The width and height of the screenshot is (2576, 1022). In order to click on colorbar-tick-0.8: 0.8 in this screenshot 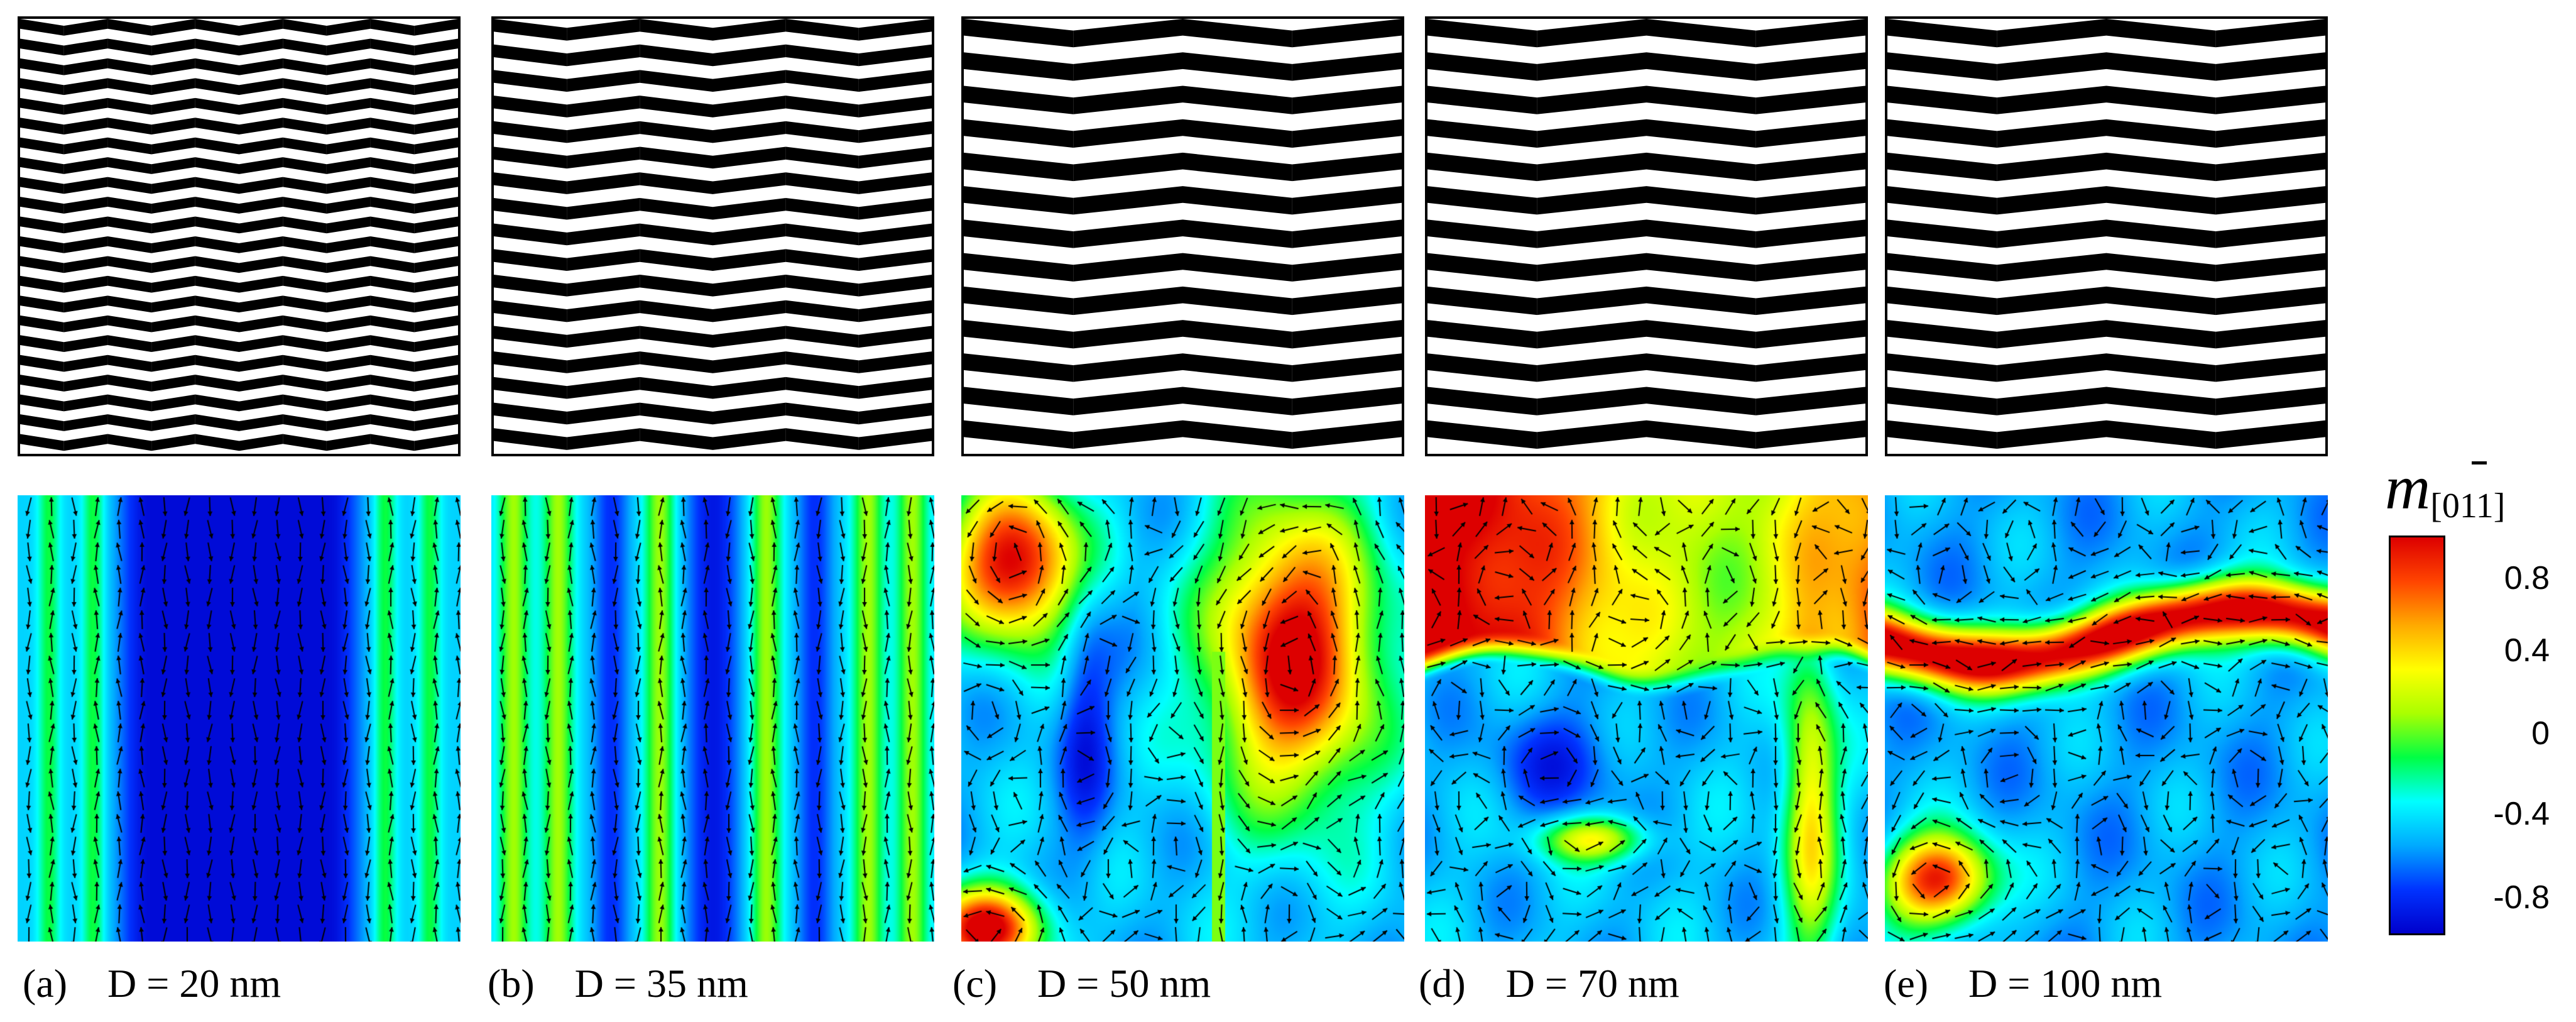, I will do `click(2527, 578)`.